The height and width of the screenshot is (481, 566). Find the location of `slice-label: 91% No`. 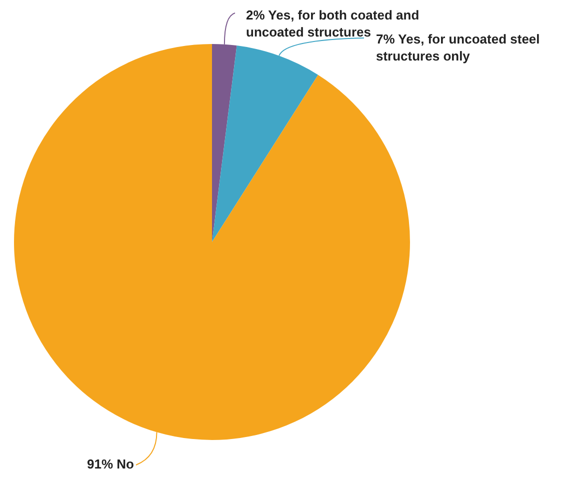

slice-label: 91% No is located at coordinates (110, 464).